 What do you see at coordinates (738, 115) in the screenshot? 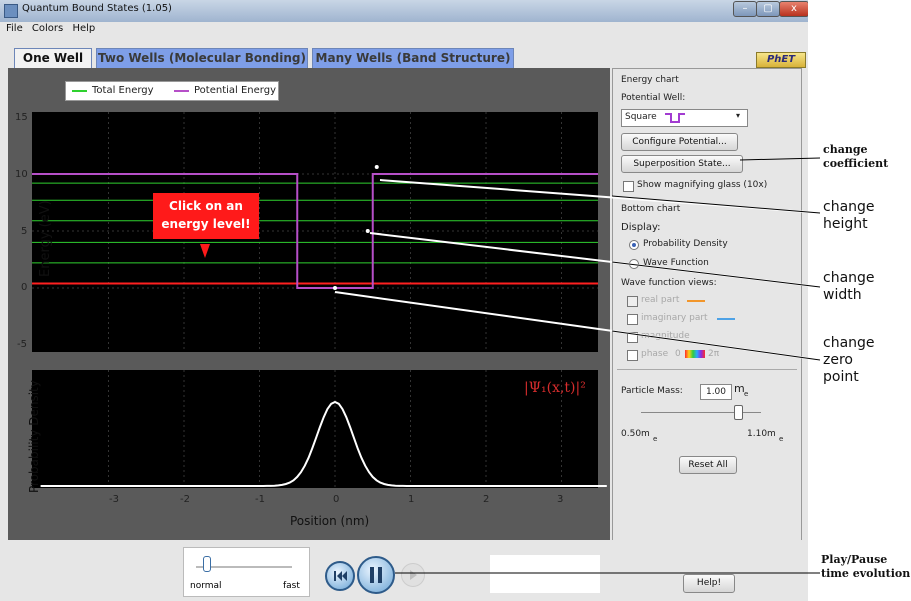
I see `chevron-down-icon: ▾` at bounding box center [738, 115].